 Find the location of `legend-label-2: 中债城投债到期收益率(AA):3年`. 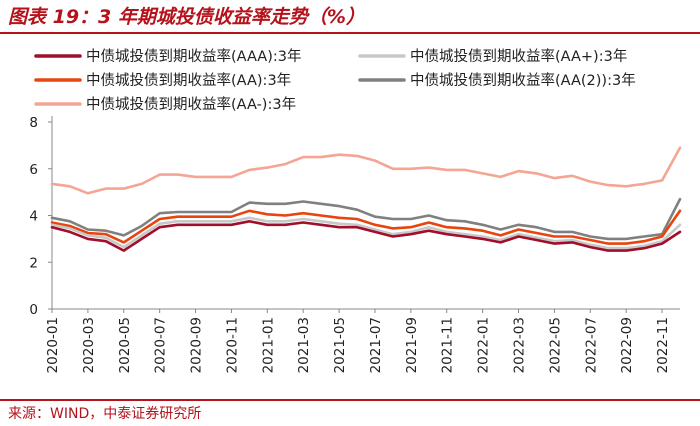

legend-label-2: 中债城投债到期收益率(AA):3年 is located at coordinates (188, 80).